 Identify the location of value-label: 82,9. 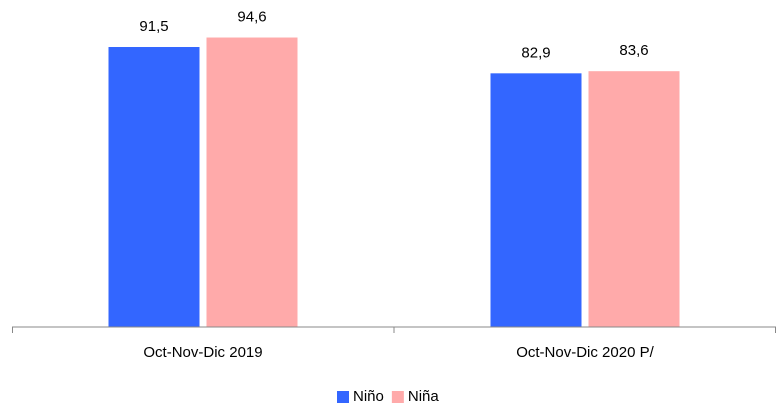
(535, 52).